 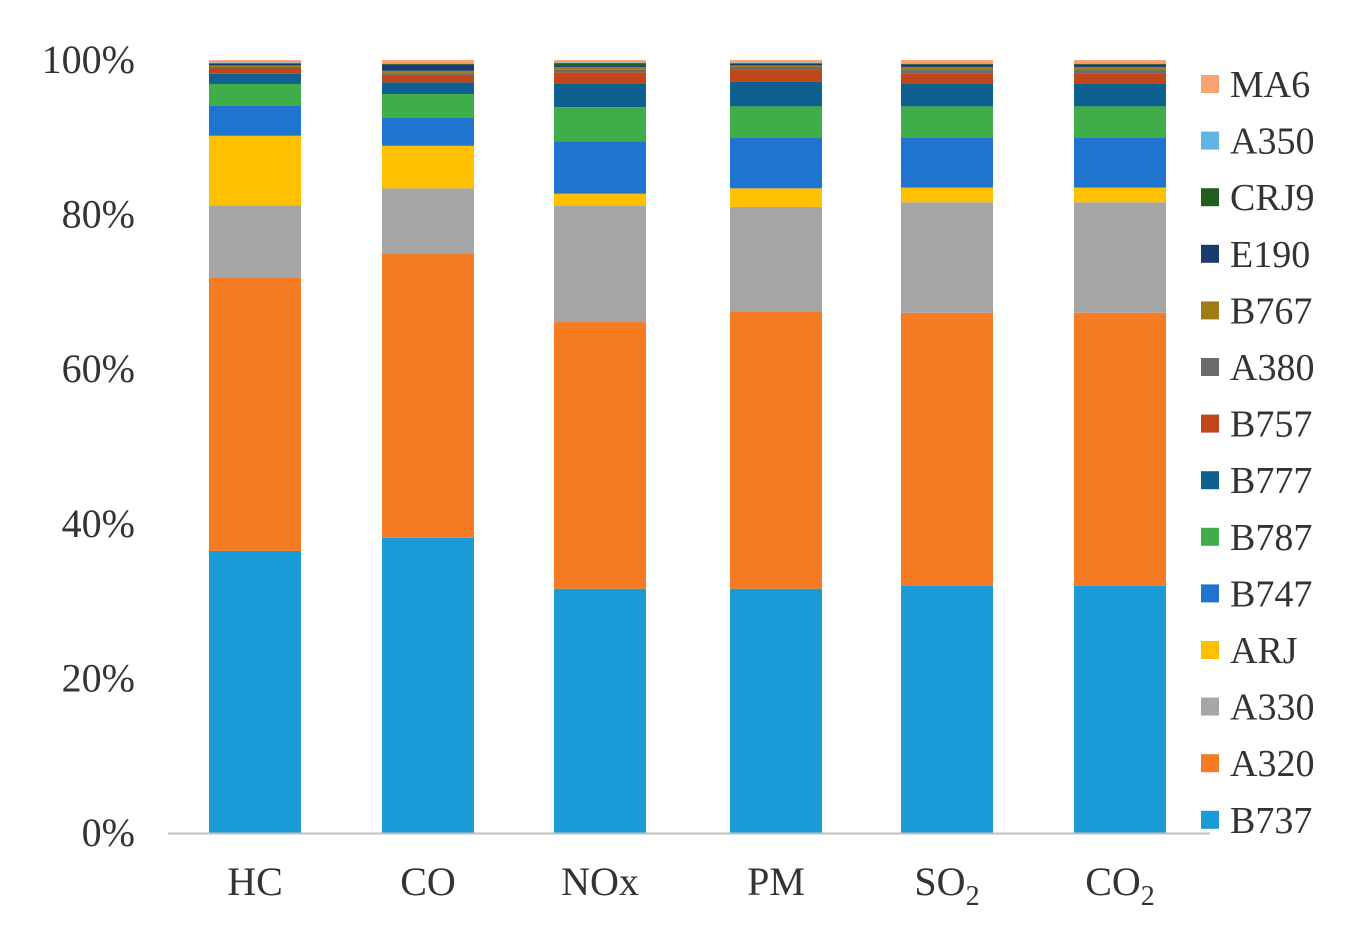 What do you see at coordinates (776, 94) in the screenshot?
I see `bar-segment-b777-pm` at bounding box center [776, 94].